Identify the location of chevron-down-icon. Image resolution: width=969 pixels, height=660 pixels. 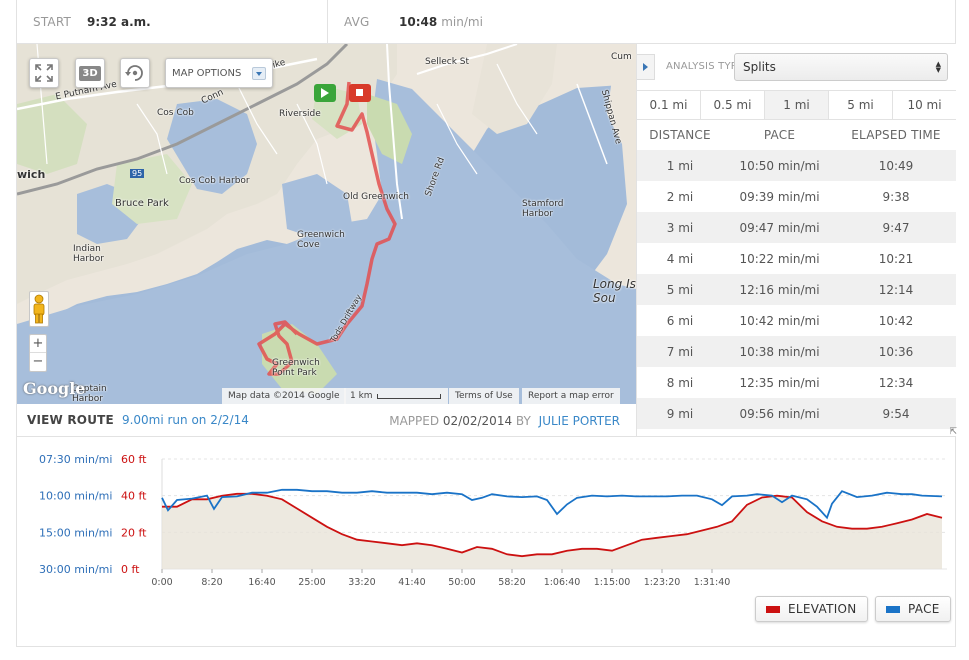
(259, 73).